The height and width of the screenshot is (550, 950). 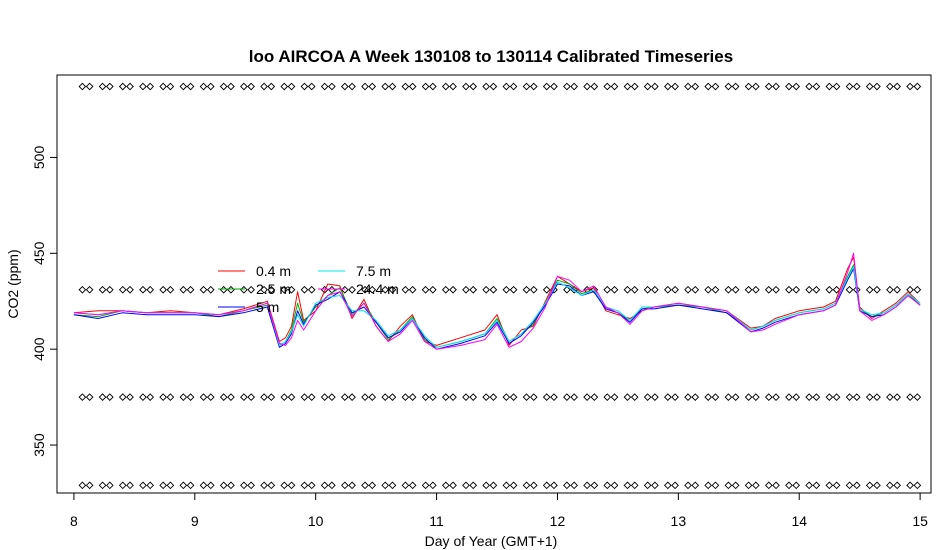 I want to click on legend-label-5: 24.4 m, so click(x=377, y=289).